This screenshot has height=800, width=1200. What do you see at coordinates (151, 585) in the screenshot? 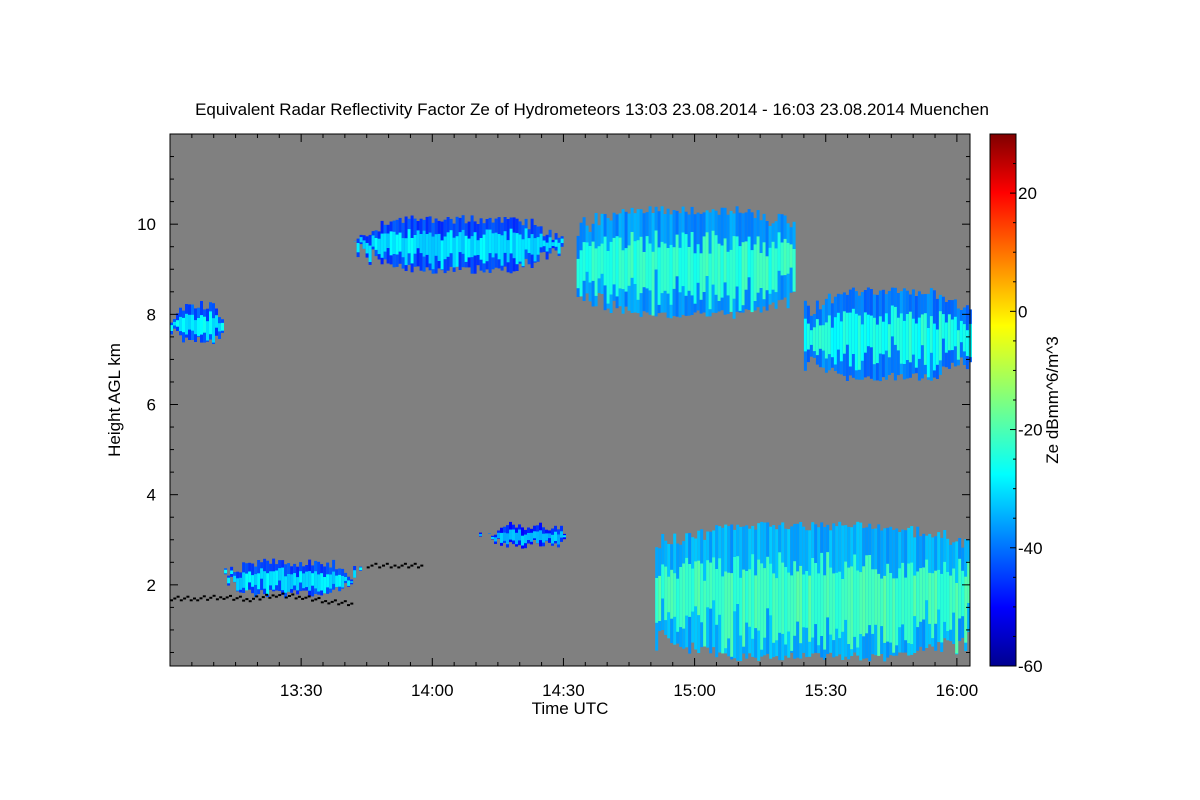
I see `y-tick-label: 2` at bounding box center [151, 585].